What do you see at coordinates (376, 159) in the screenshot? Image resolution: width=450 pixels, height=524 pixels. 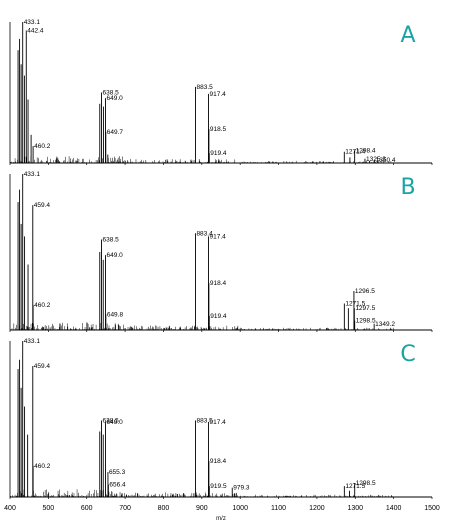 I see `peak-label: 1325.3` at bounding box center [376, 159].